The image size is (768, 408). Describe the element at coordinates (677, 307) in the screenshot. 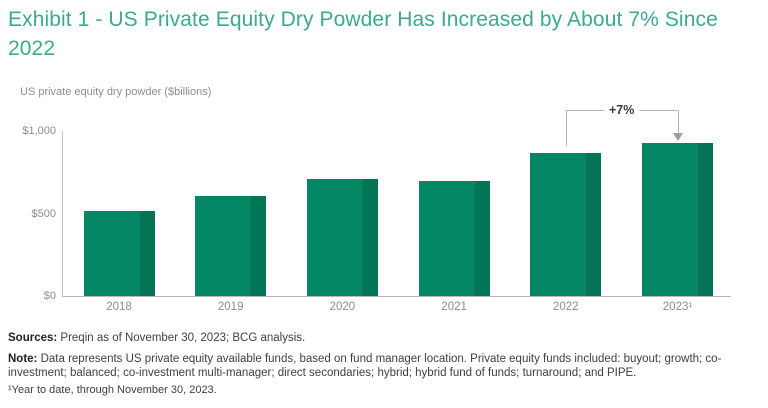

I see `x-tick-label: 2023¹` at that location.